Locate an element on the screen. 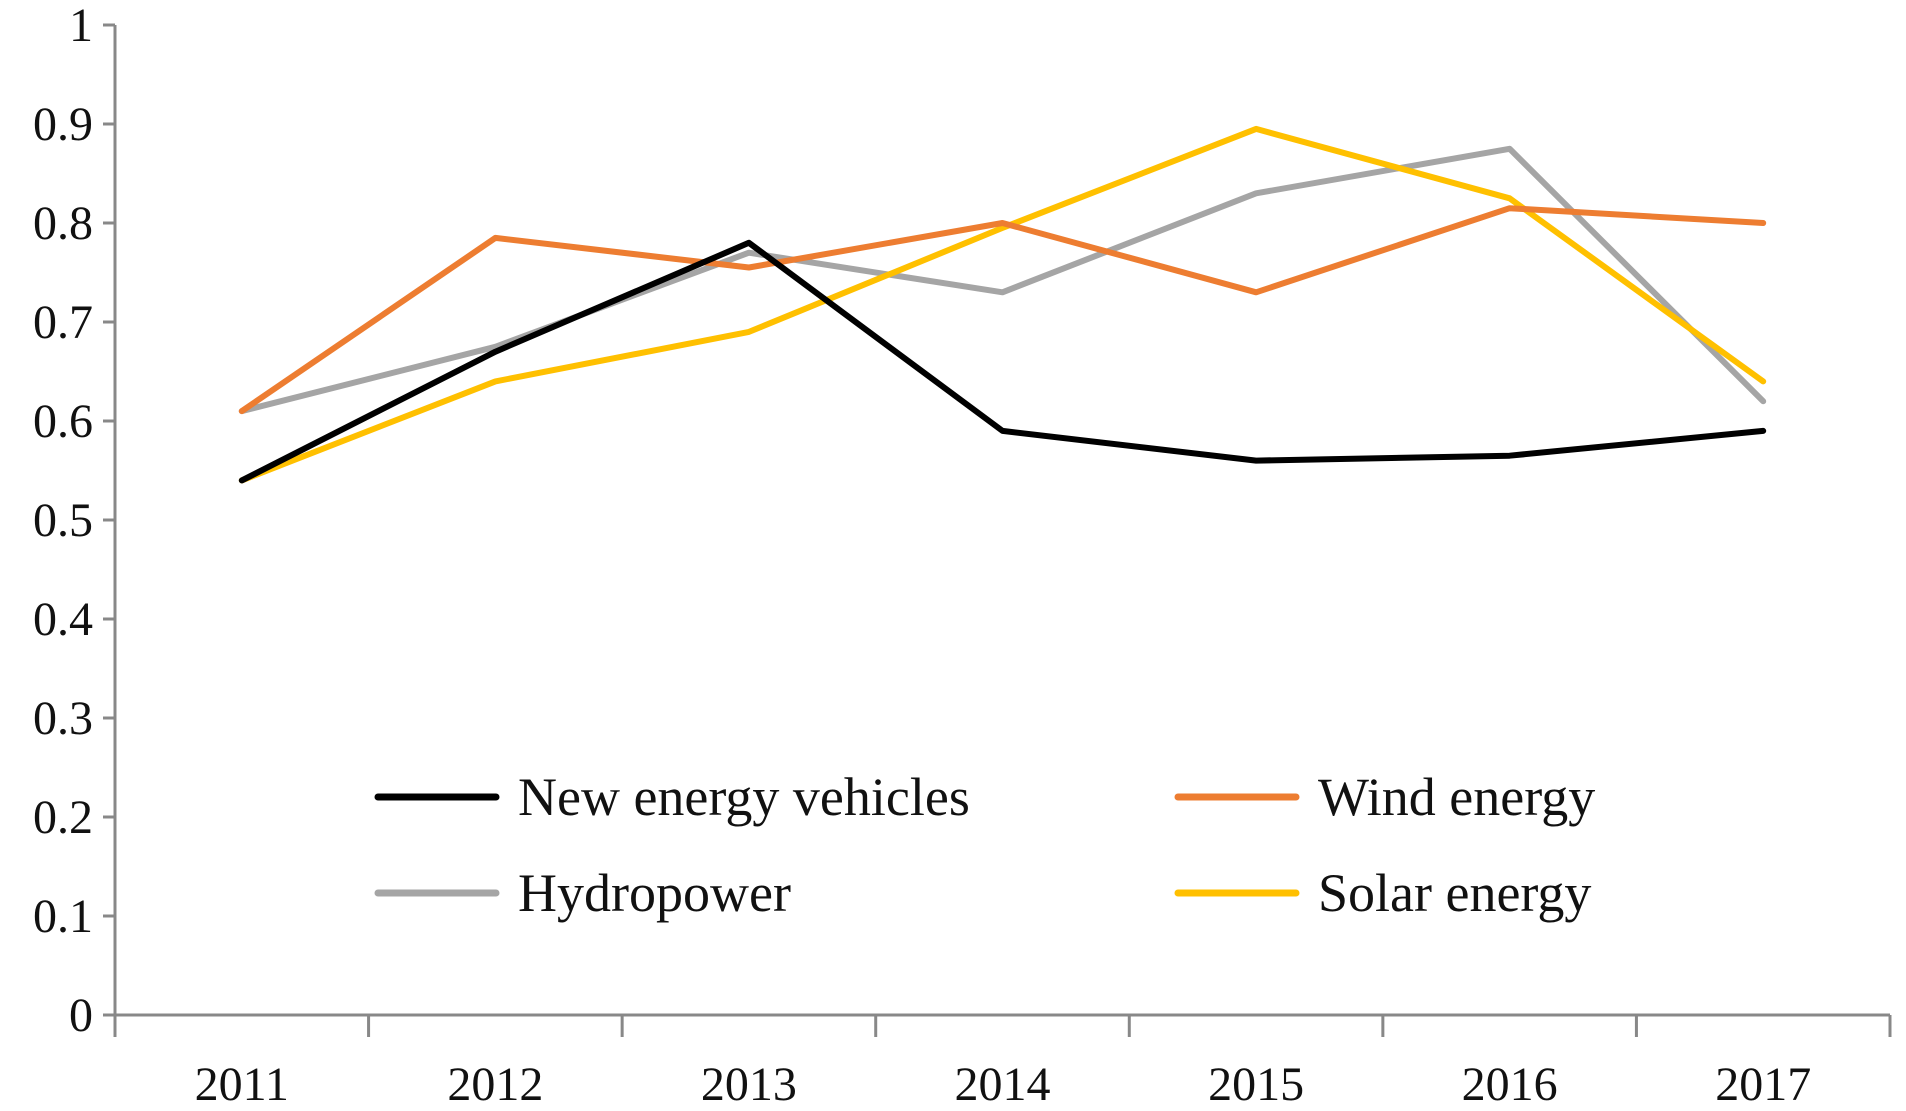 The image size is (1906, 1111). y-tick-label: 0.9 is located at coordinates (63, 124).